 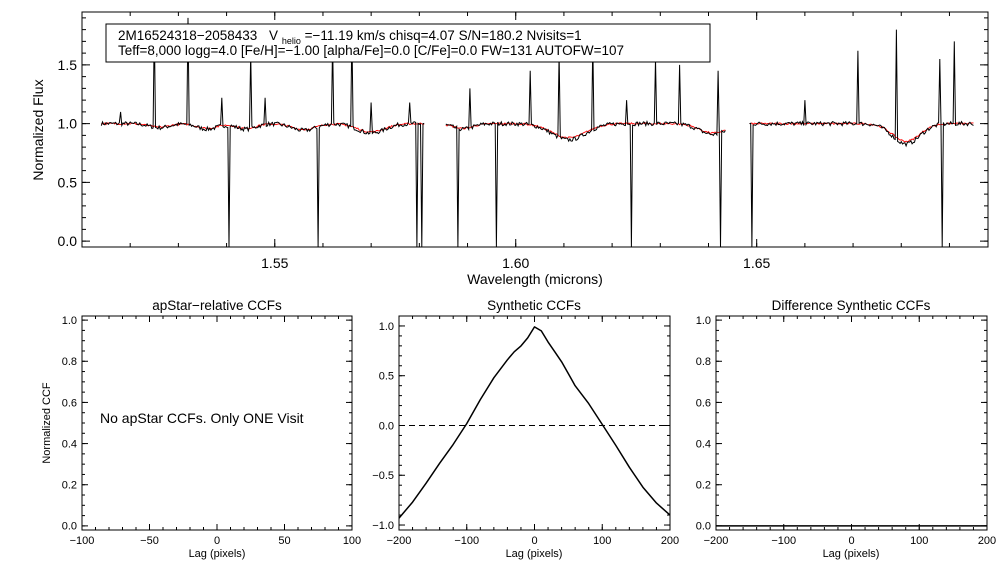 I want to click on synthetic-ccf-line, so click(x=534, y=422).